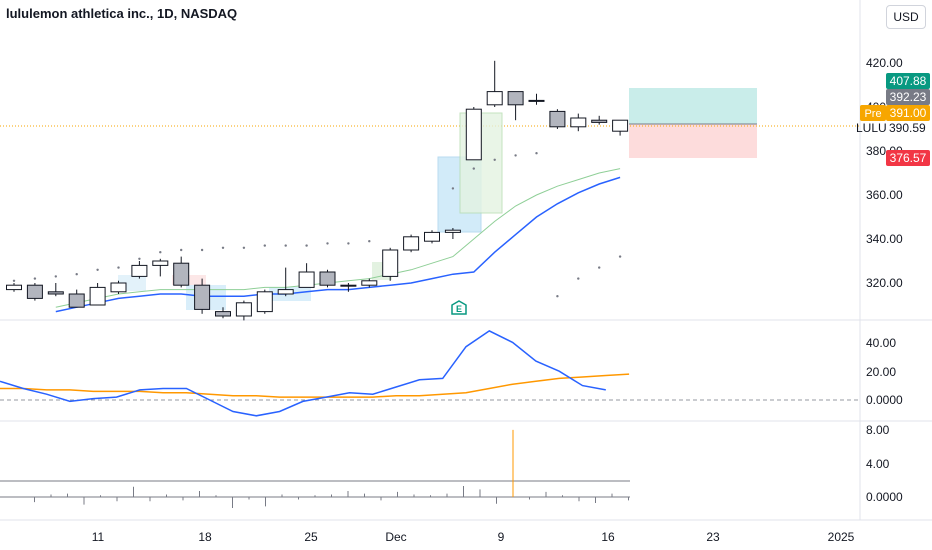 The image size is (932, 550). I want to click on time-tick-label: 2025, so click(841, 537).